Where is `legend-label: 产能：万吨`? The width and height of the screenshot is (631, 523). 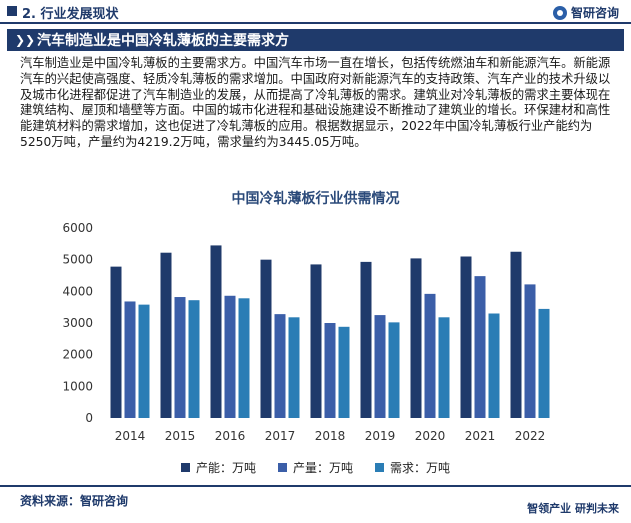
legend-label: 产能：万吨 is located at coordinates (225, 468).